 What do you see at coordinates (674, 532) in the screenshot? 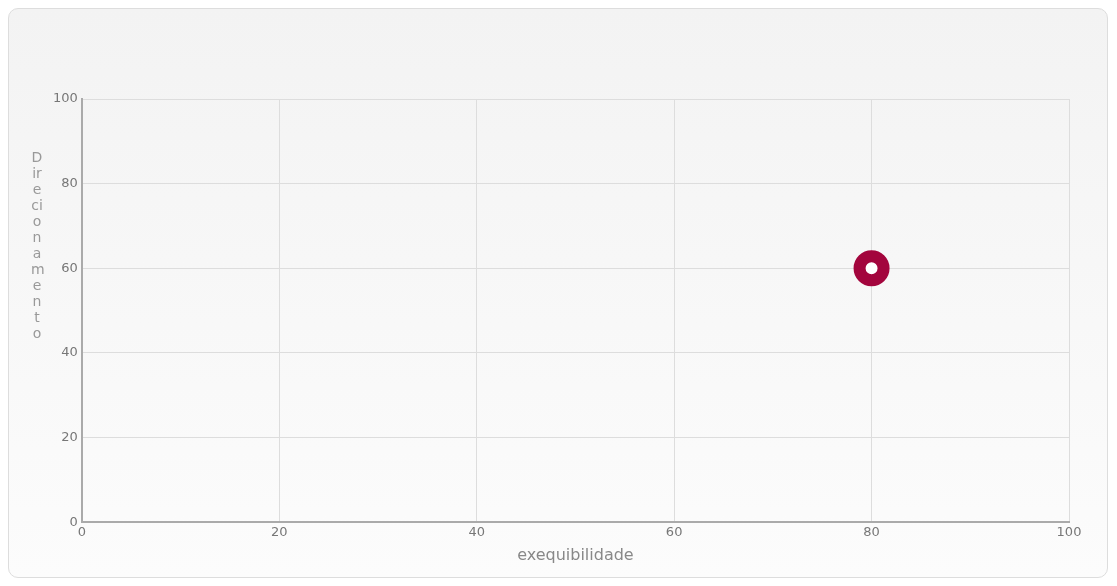
I see `x-tick-label: 60` at bounding box center [674, 532].